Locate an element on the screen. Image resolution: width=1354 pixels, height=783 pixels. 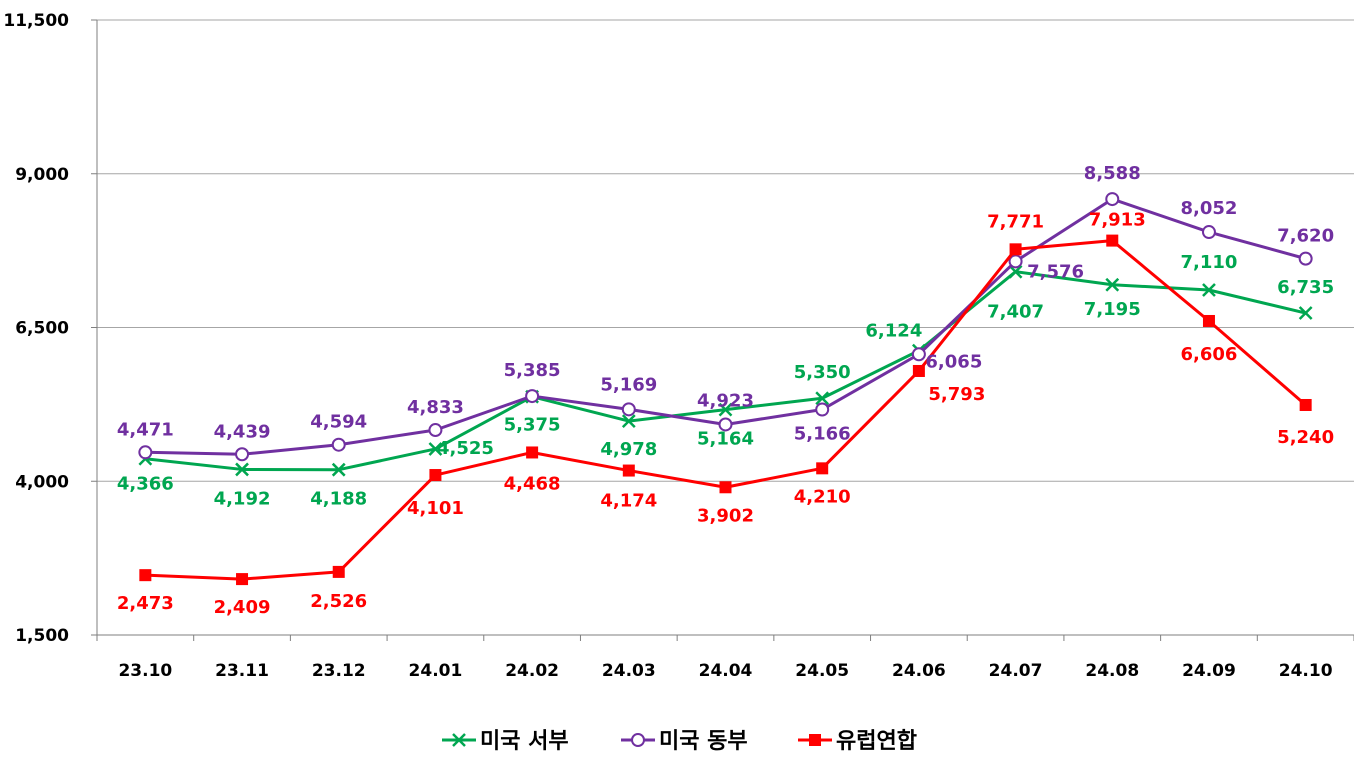
data-label: 5,240 is located at coordinates (1305, 437).